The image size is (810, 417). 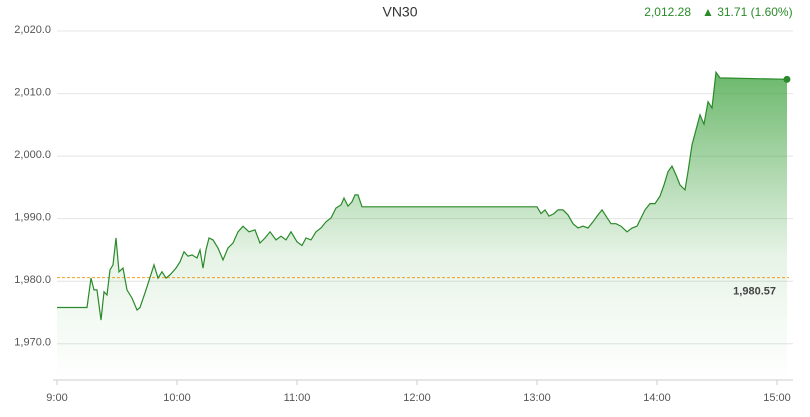 What do you see at coordinates (667, 12) in the screenshot?
I see `last-price: 2,012.28` at bounding box center [667, 12].